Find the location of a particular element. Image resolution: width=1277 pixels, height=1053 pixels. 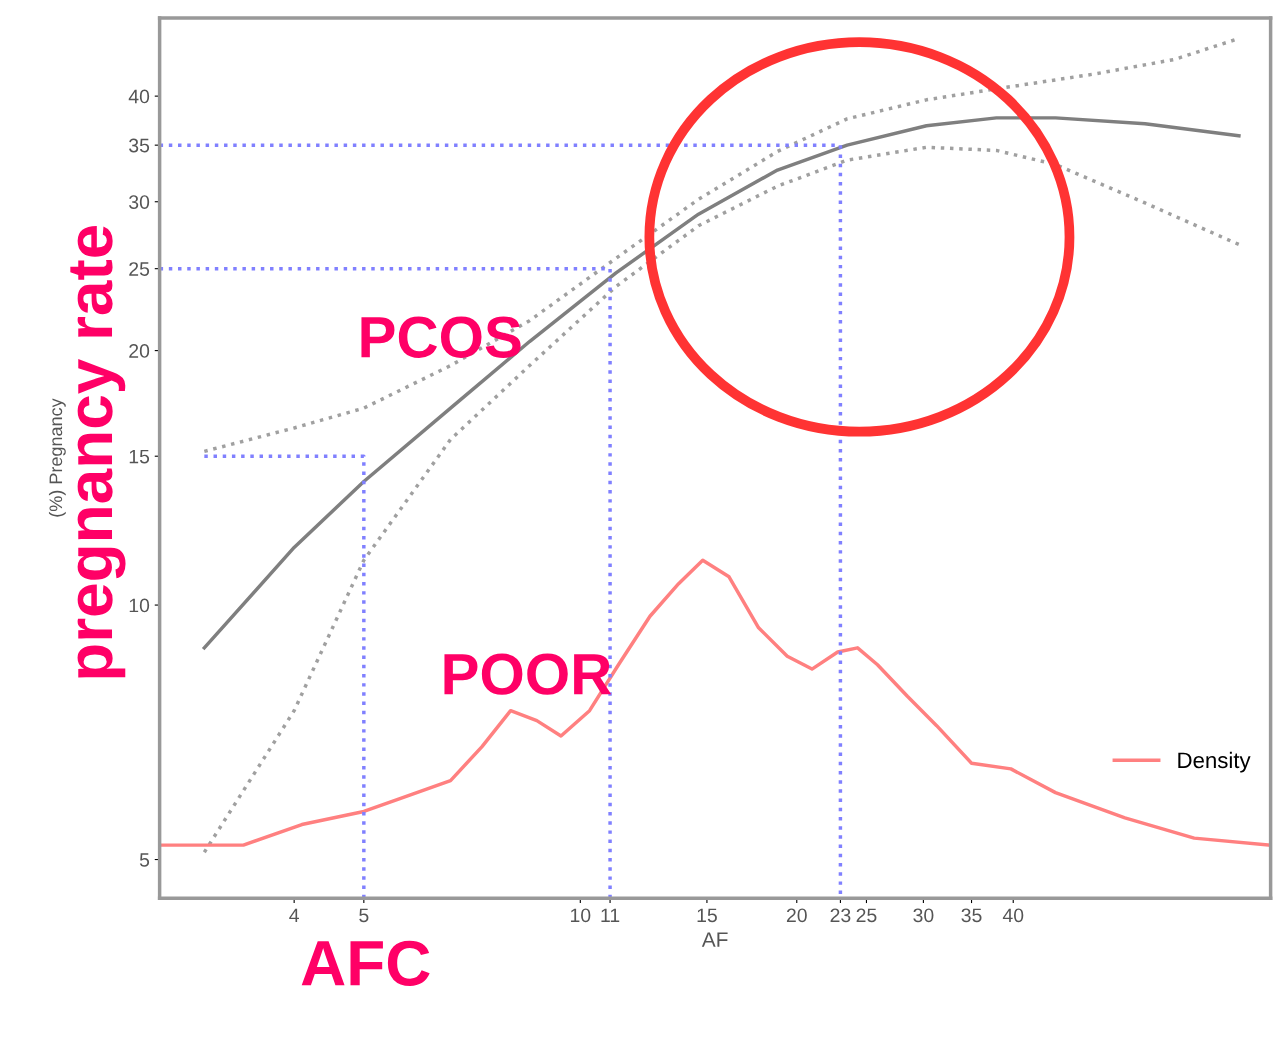

x-axis-title: AF is located at coordinates (714, 939).